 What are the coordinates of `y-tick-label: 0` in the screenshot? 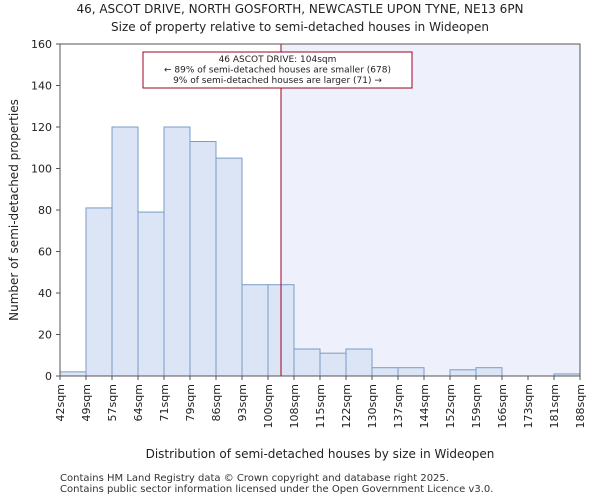 It's located at (48, 376).